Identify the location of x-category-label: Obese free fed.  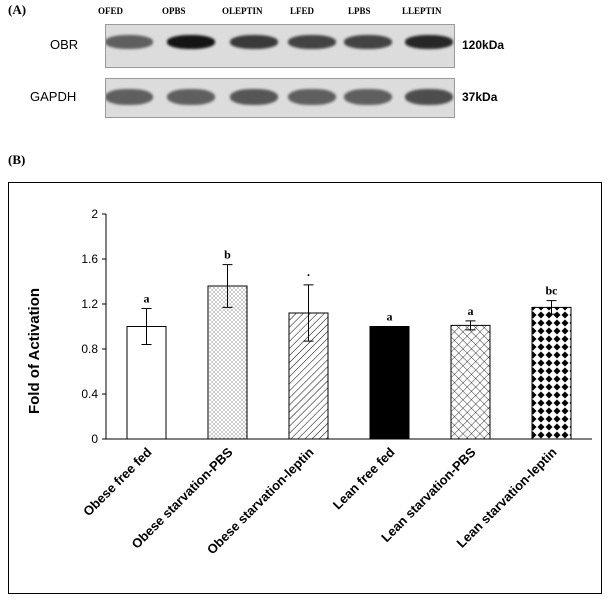
(117, 481).